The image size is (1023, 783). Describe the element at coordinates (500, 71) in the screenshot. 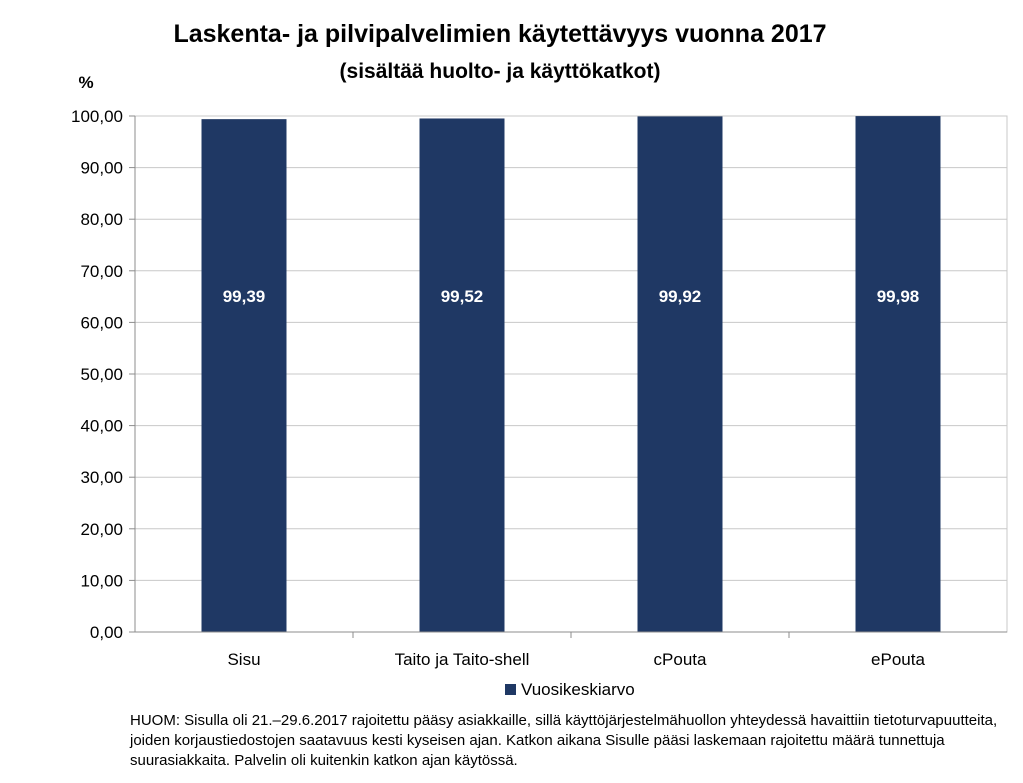

I see `chart-subtitle: (sisältää huolto- ja käyttökatkot)` at that location.